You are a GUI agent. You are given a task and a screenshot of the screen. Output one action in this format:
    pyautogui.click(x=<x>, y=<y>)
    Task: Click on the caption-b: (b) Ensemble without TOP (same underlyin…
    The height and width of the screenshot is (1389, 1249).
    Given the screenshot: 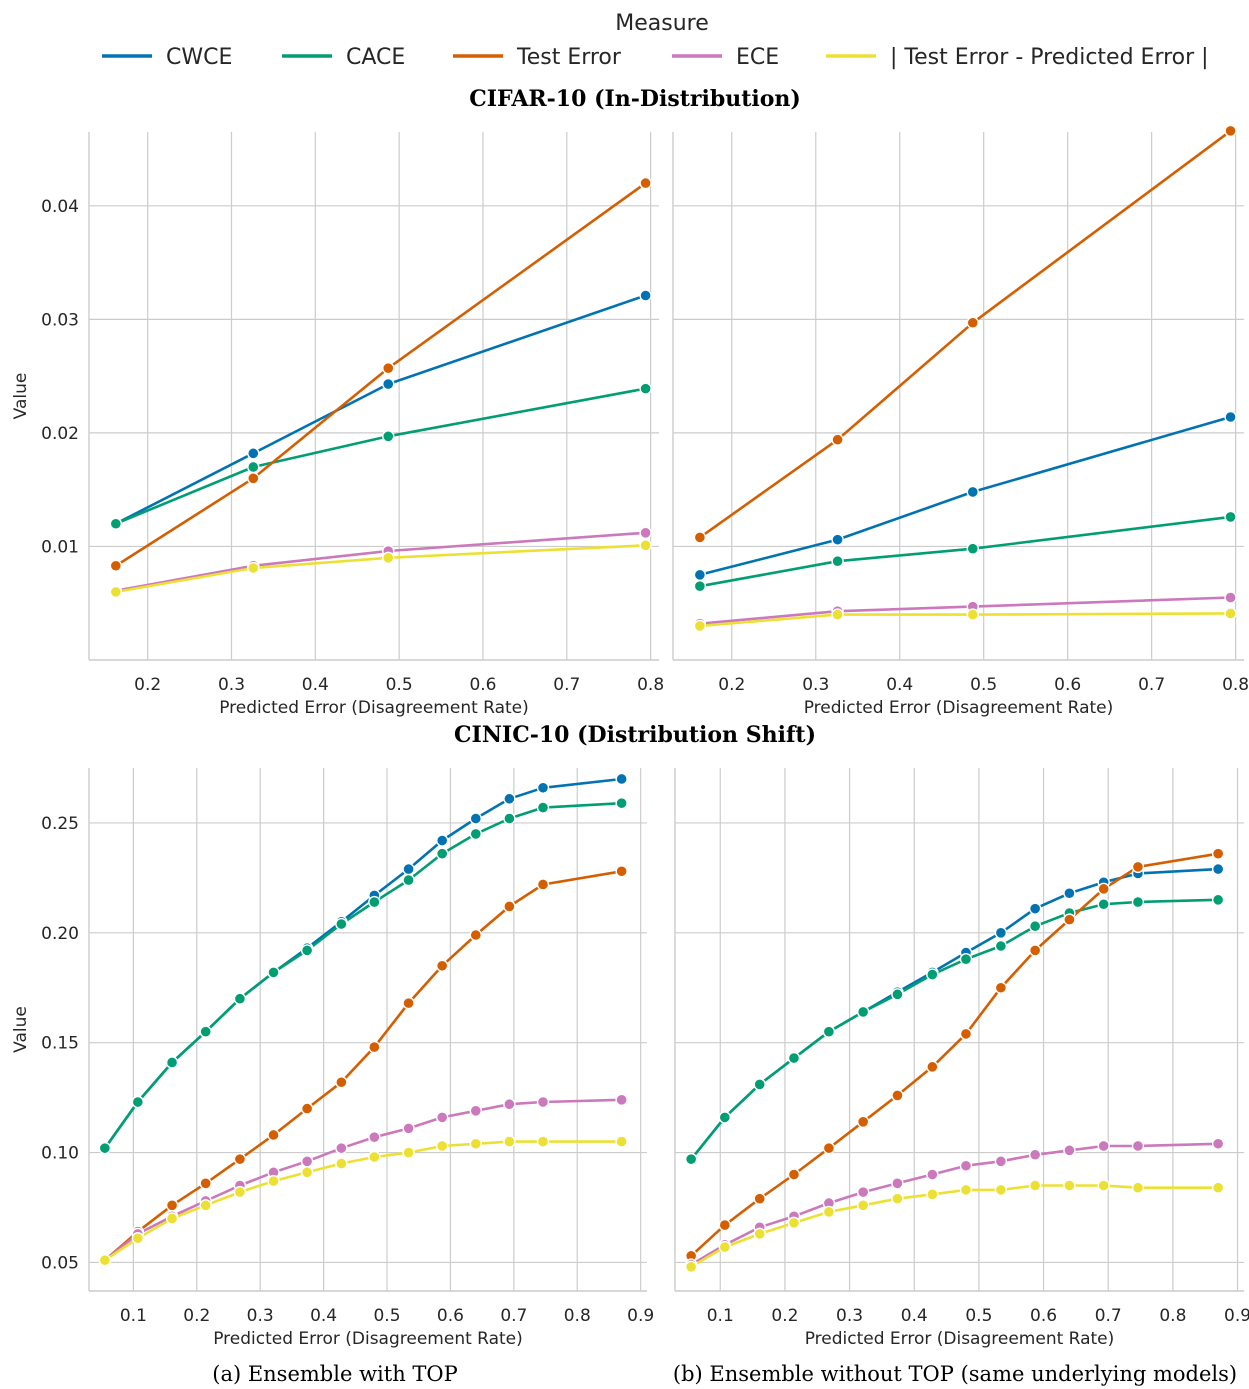 What is the action you would take?
    pyautogui.click(x=955, y=1374)
    